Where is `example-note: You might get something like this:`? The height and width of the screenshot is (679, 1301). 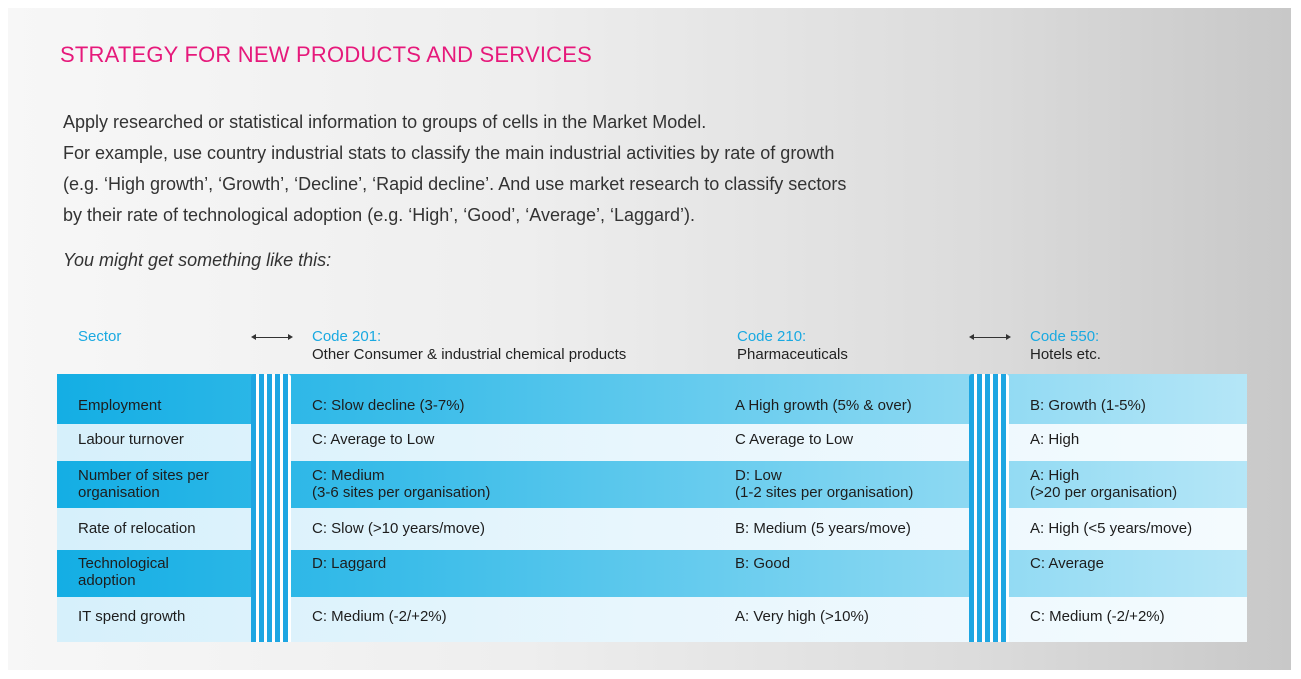 example-note: You might get something like this: is located at coordinates (197, 260).